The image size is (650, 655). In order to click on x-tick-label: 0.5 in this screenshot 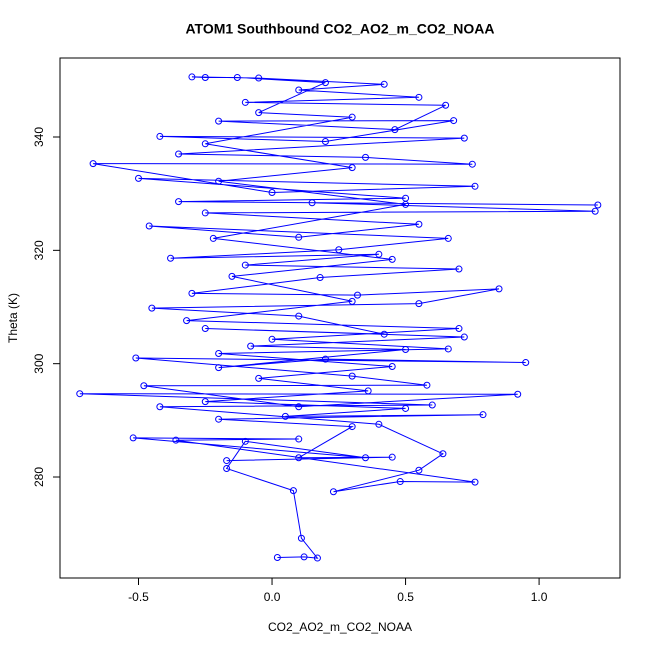, I will do `click(405, 597)`.